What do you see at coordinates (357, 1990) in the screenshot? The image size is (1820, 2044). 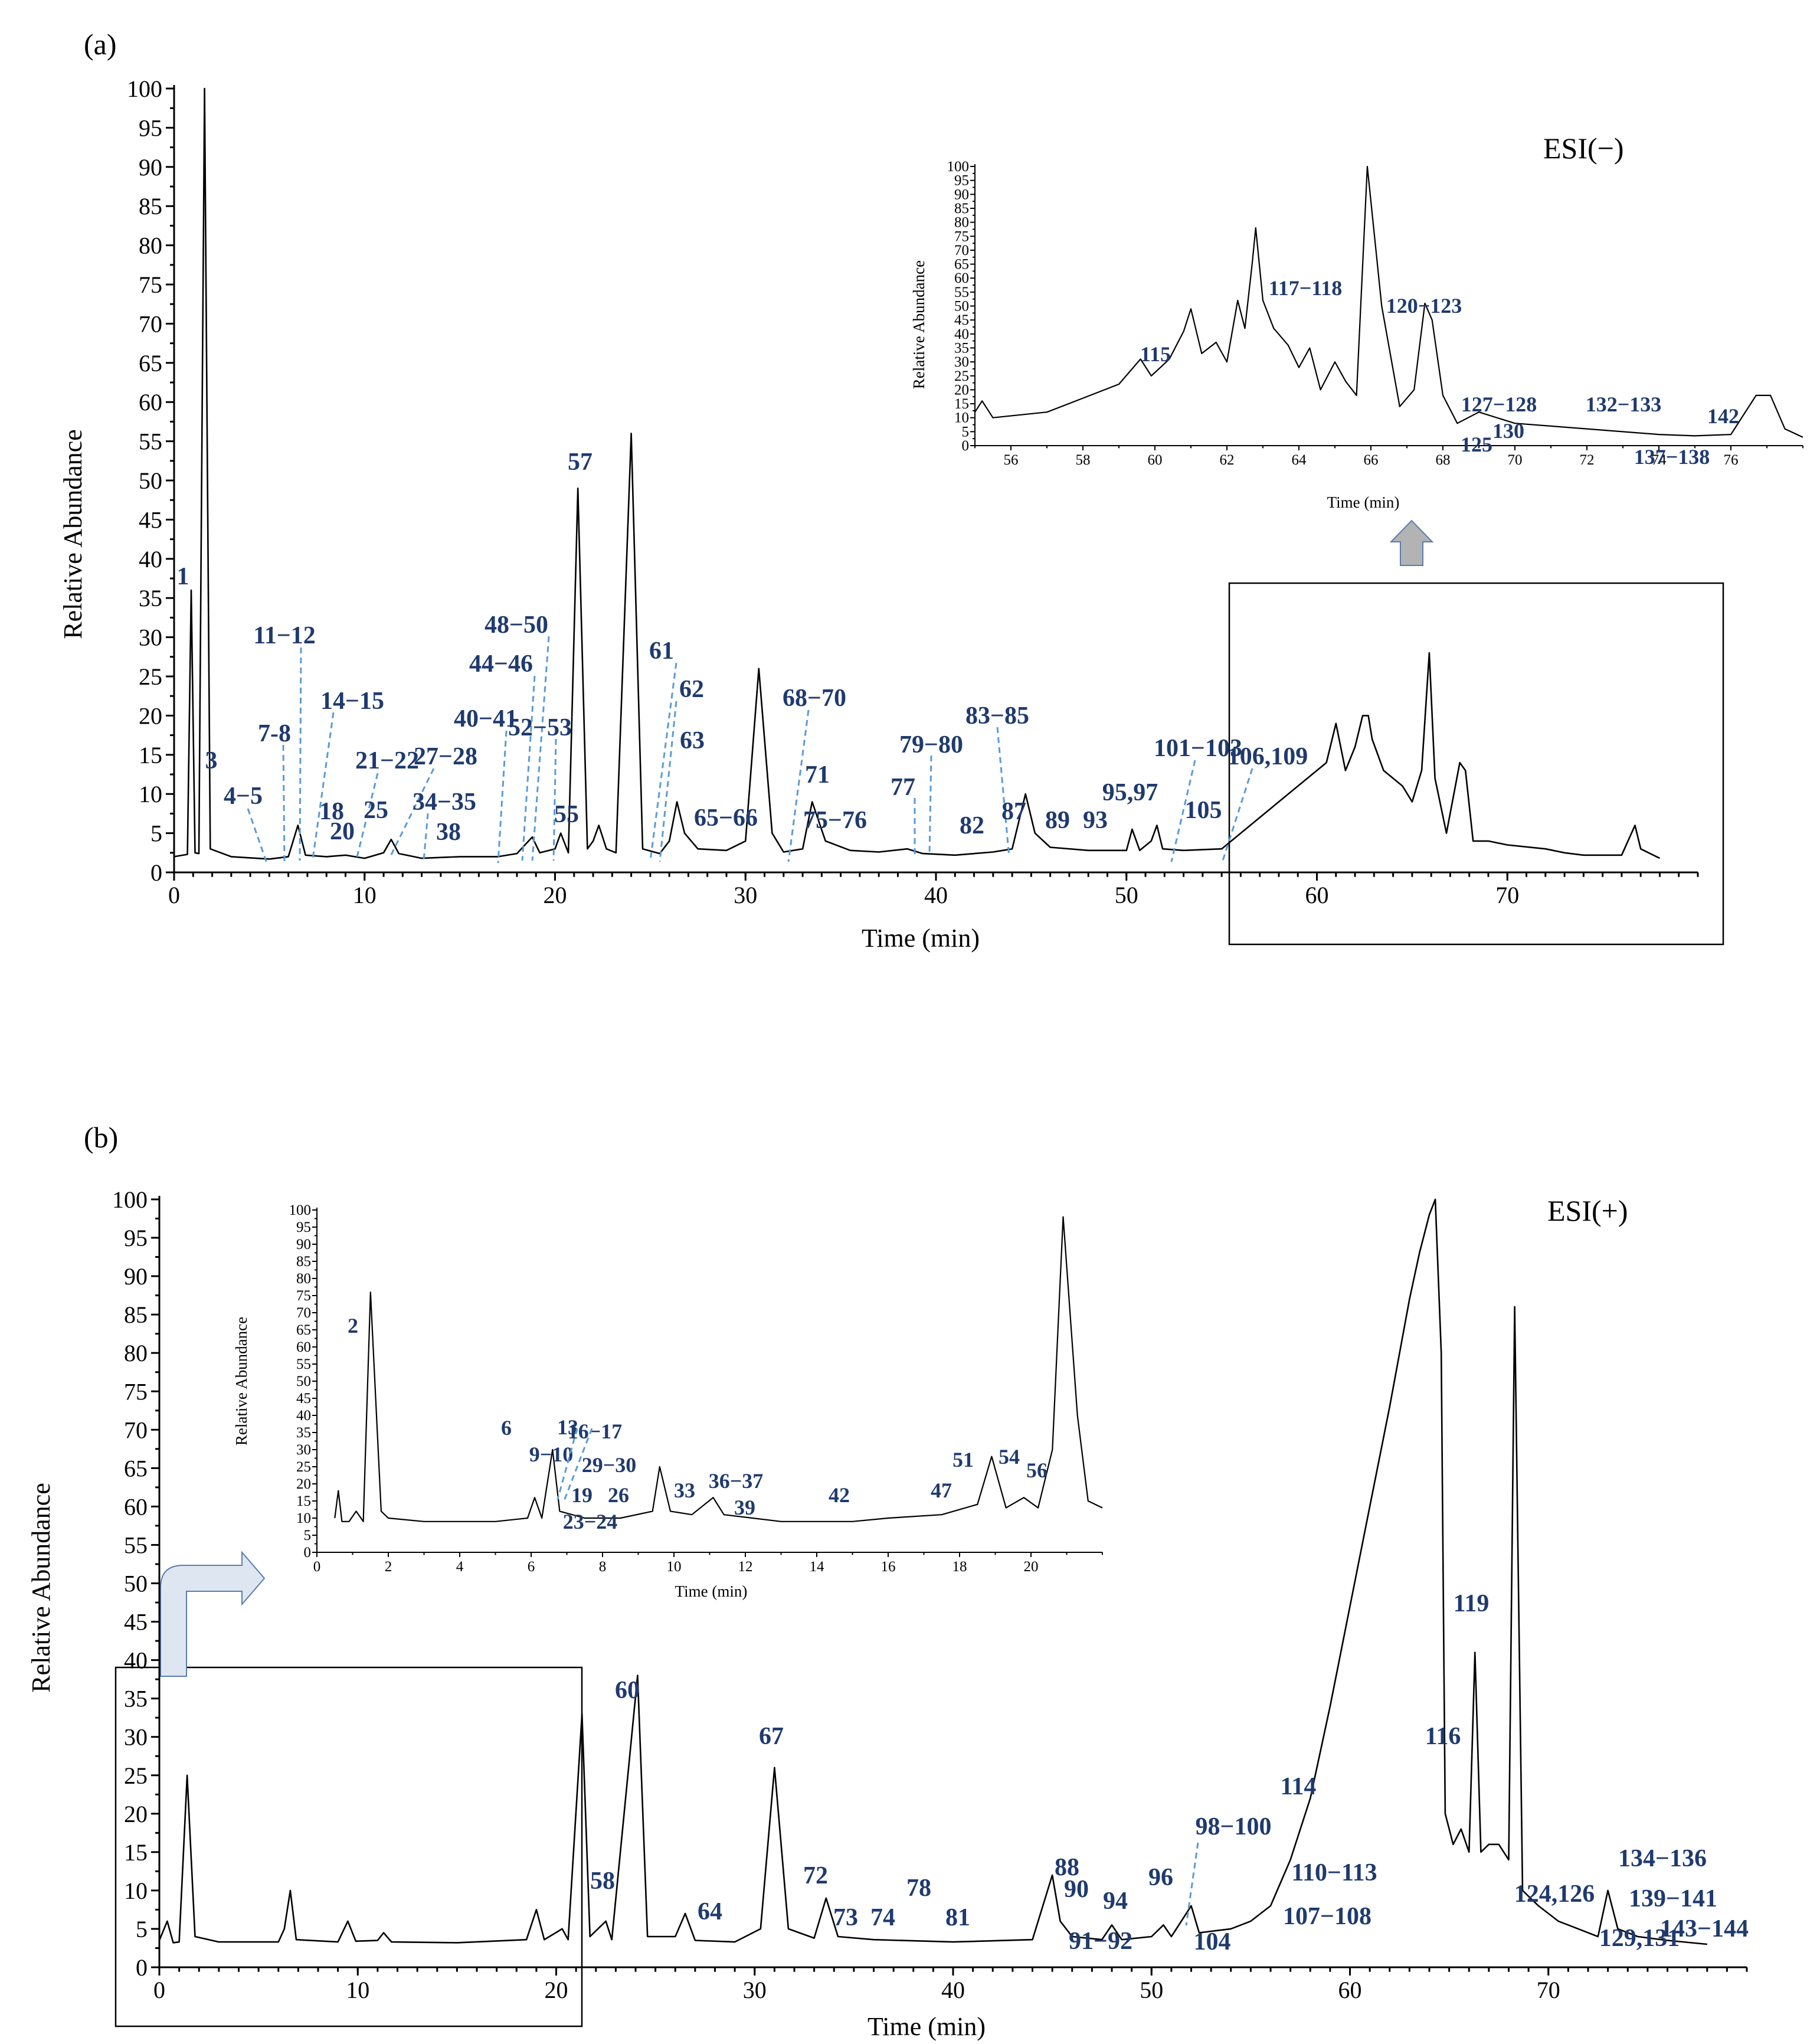 I see `panel-b-xtick-label: 10` at bounding box center [357, 1990].